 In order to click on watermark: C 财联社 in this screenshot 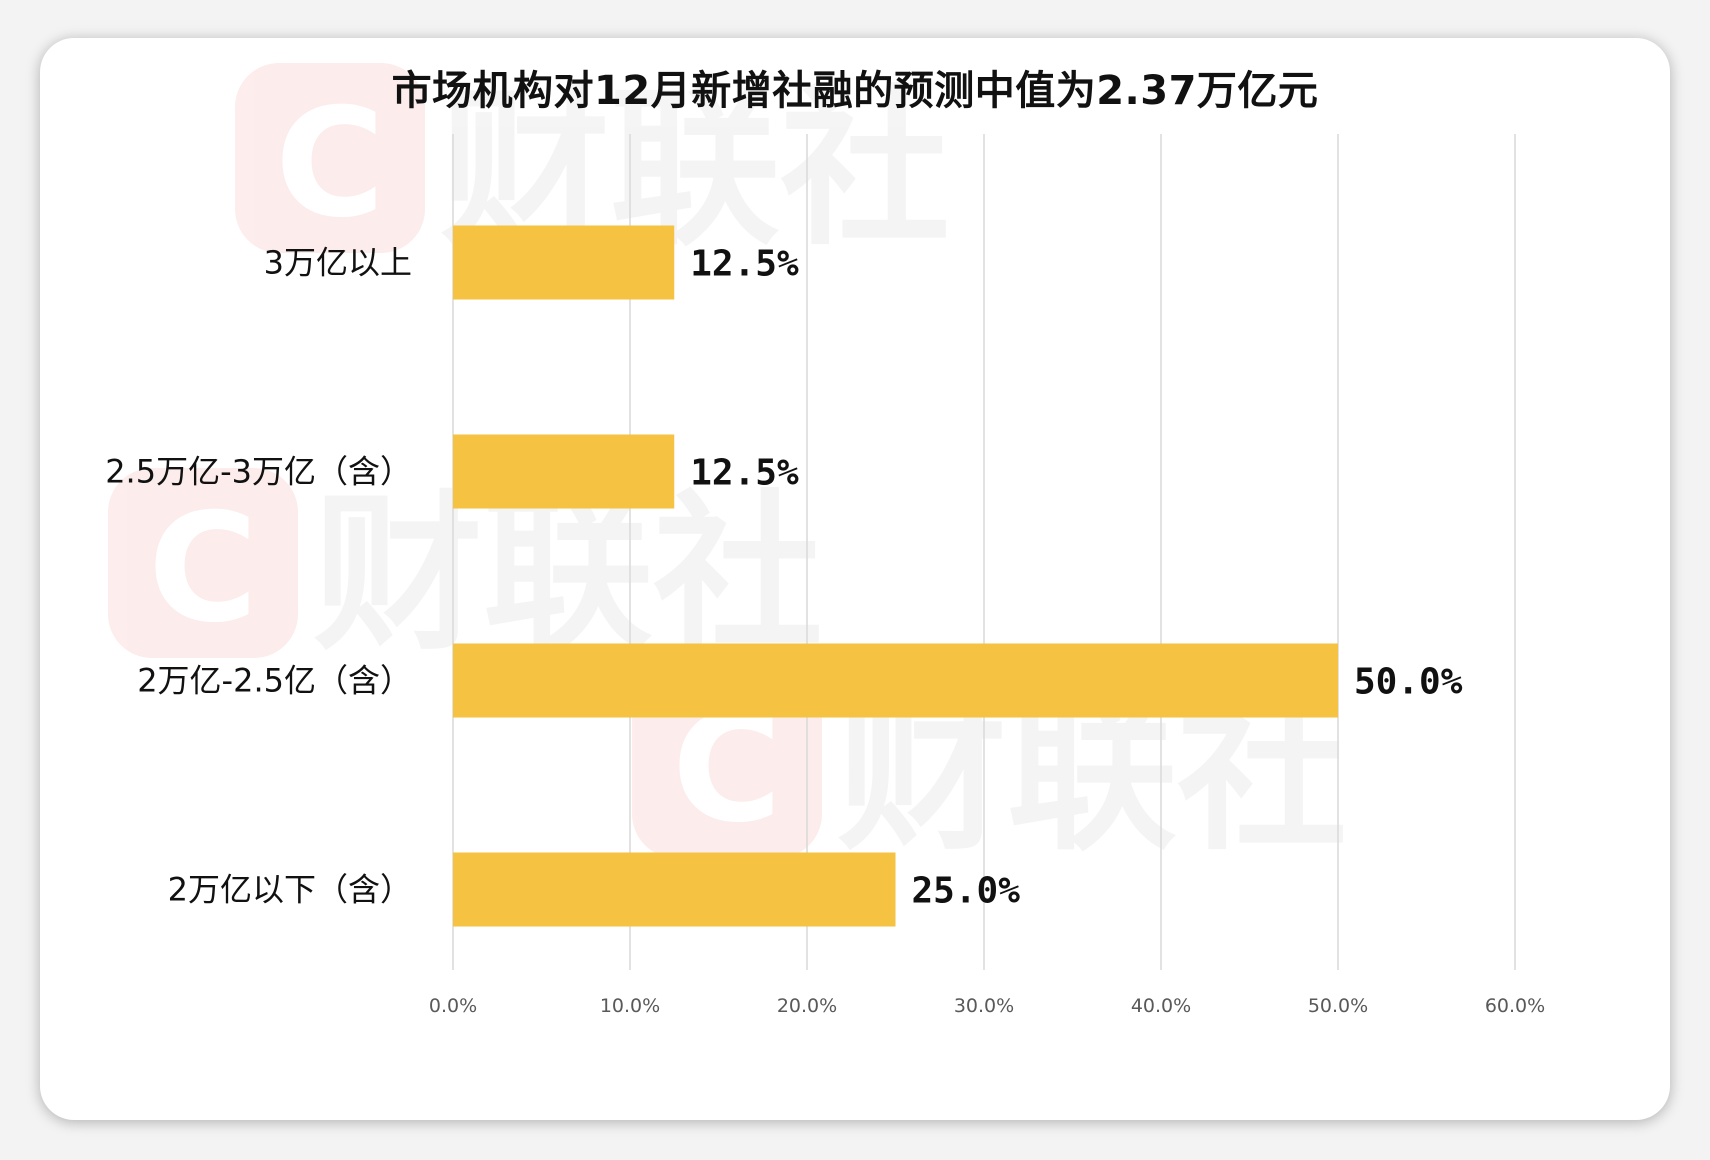, I will do `click(465, 571)`.